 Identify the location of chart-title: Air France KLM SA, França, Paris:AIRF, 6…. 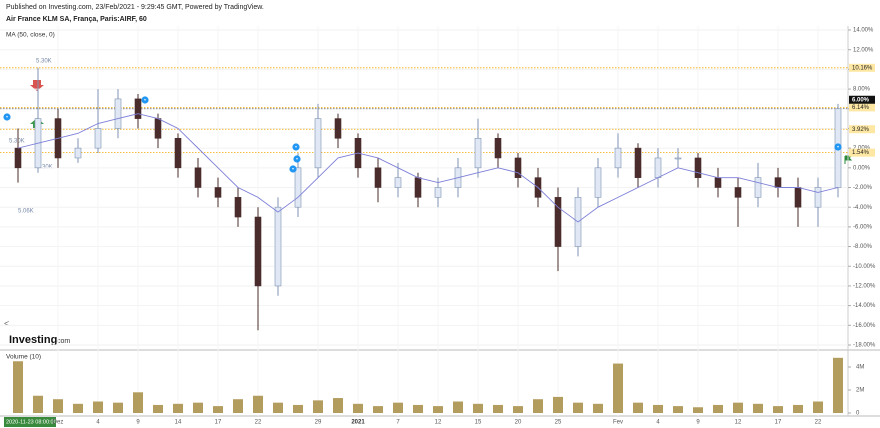
(76, 19).